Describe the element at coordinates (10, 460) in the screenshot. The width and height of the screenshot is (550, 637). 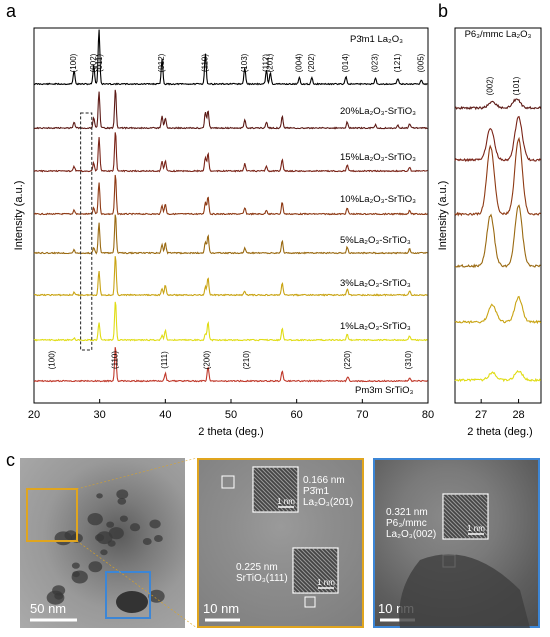
I see `panel-label-c: c` at that location.